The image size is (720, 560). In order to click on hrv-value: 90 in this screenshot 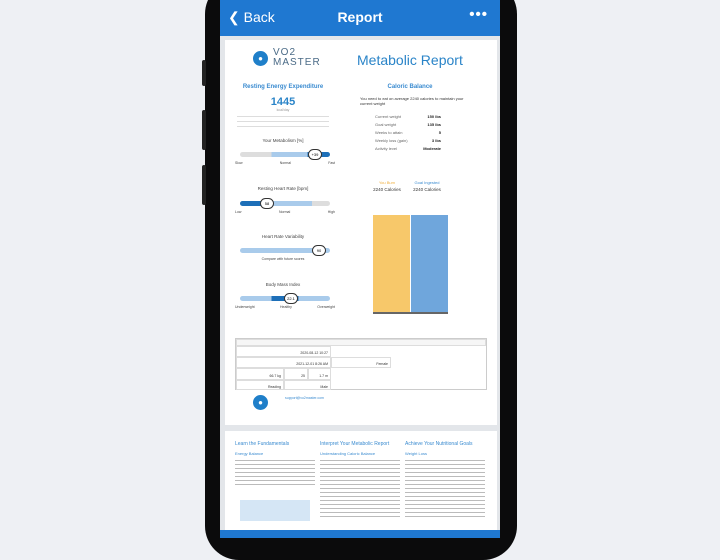, I will do `click(319, 250)`.